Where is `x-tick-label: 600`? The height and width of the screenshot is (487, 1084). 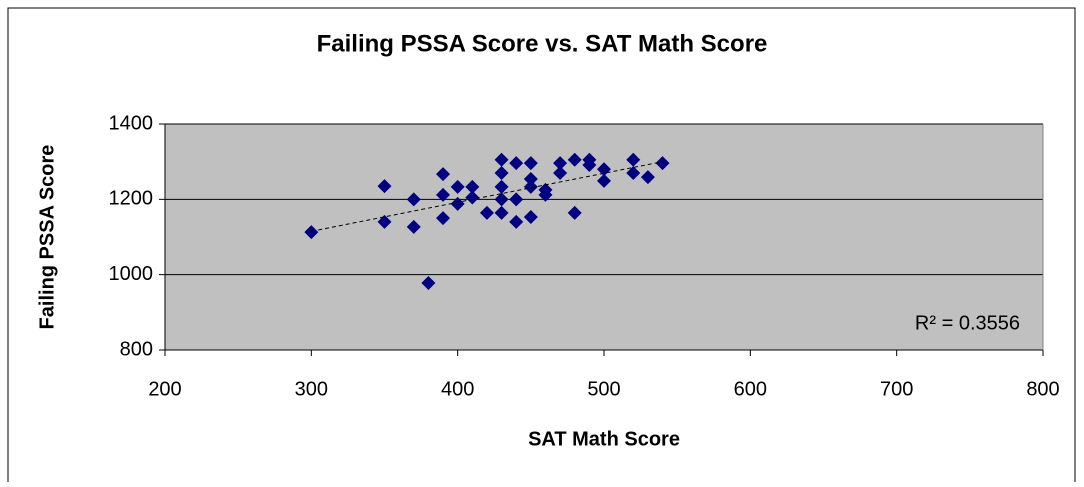 x-tick-label: 600 is located at coordinates (750, 389).